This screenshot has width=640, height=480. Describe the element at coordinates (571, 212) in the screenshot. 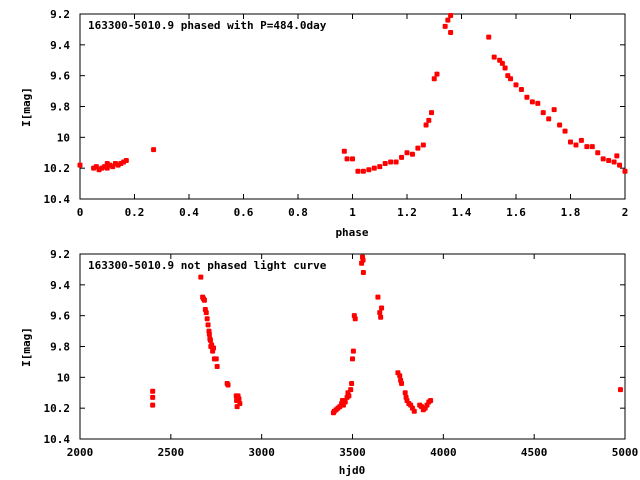

I see `x-tick-label: 1.8` at that location.